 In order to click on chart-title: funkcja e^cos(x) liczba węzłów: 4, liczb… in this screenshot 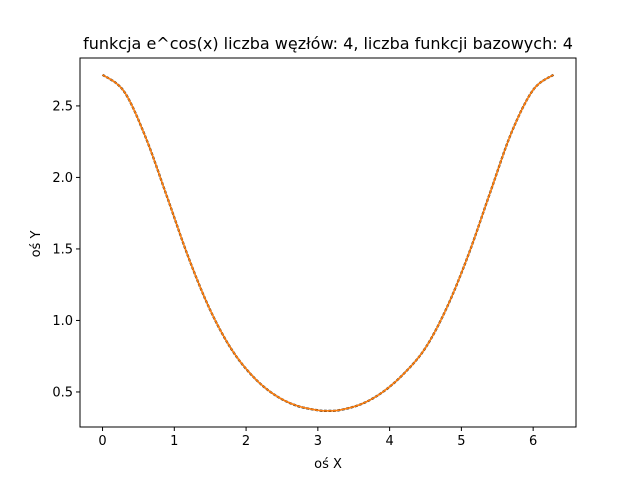, I will do `click(328, 43)`.